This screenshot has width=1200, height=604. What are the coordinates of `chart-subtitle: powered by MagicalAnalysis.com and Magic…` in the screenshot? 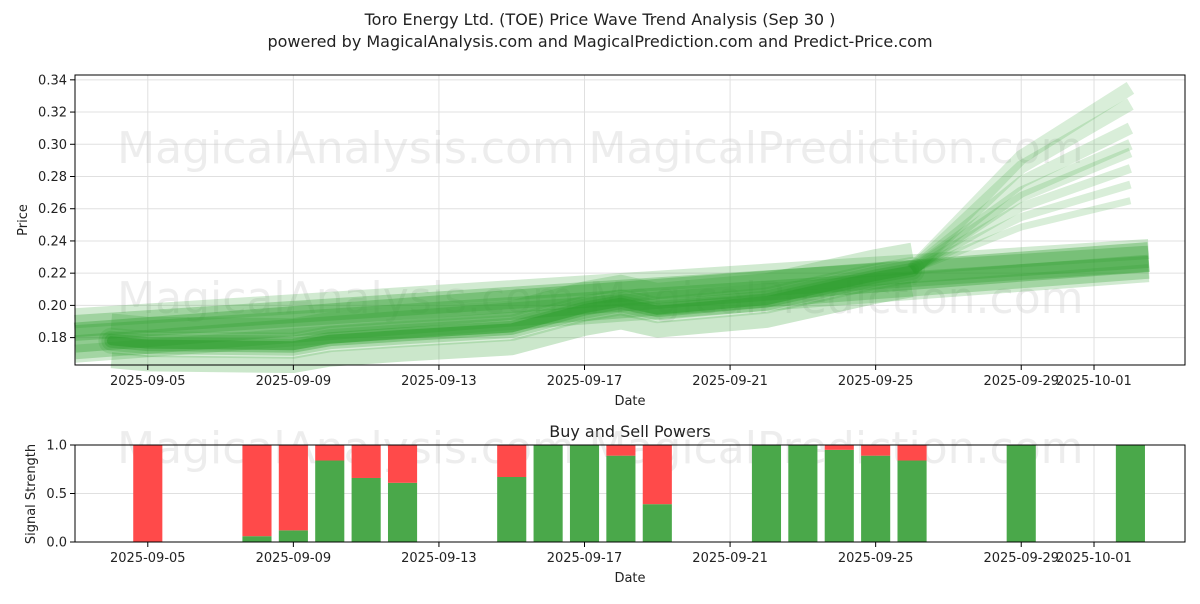 It's located at (599, 41).